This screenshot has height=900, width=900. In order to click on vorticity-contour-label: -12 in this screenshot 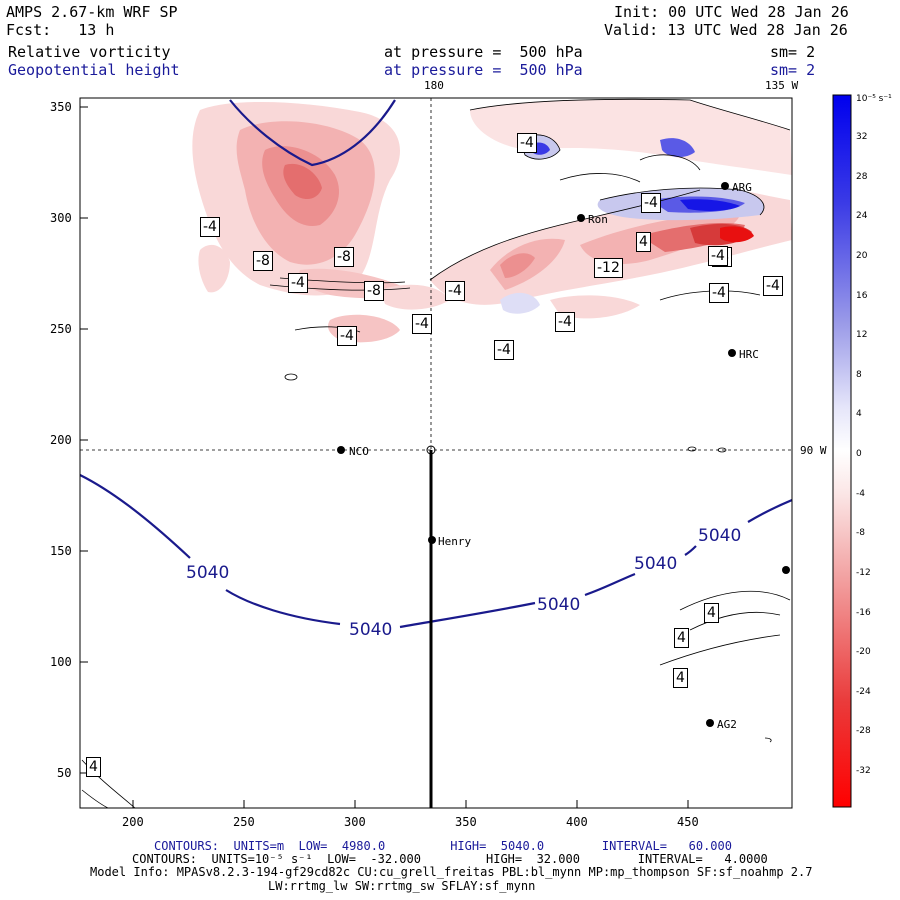, I will do `click(608, 268)`.